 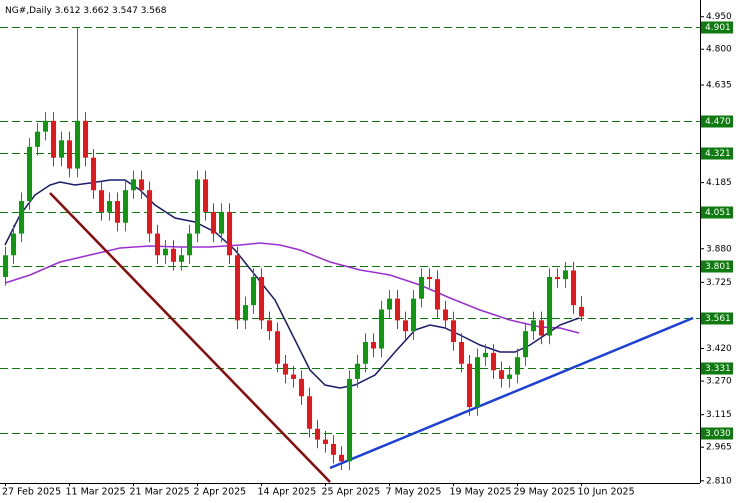 I want to click on y-tick-label: 4.185, so click(x=719, y=183).